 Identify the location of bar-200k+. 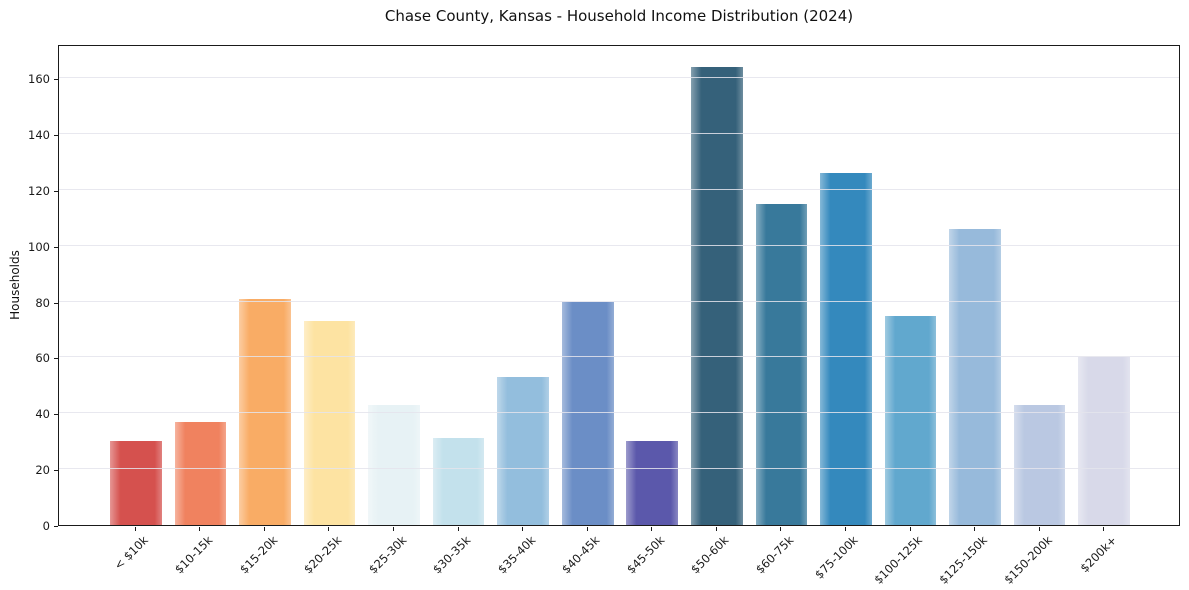
(1104, 441).